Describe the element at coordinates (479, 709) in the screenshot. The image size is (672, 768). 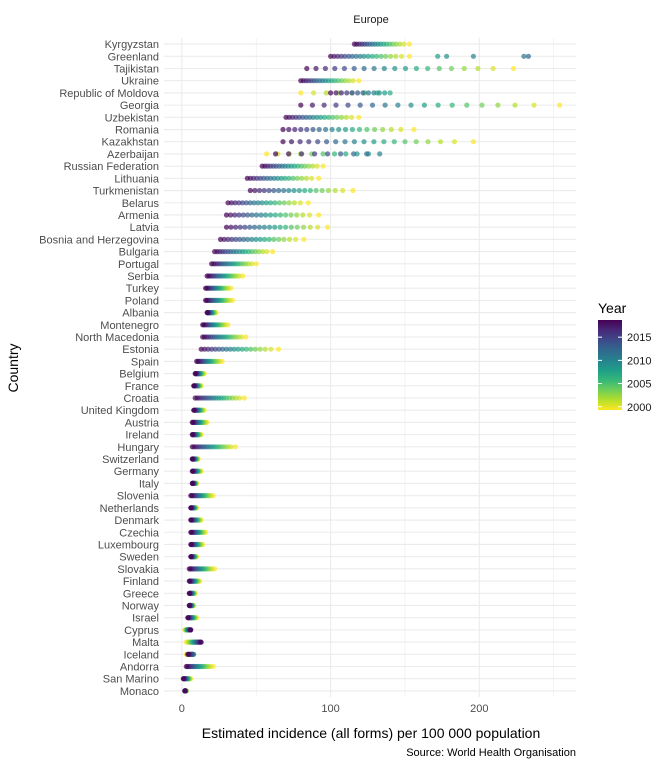
I see `x-tick-label: 200` at that location.